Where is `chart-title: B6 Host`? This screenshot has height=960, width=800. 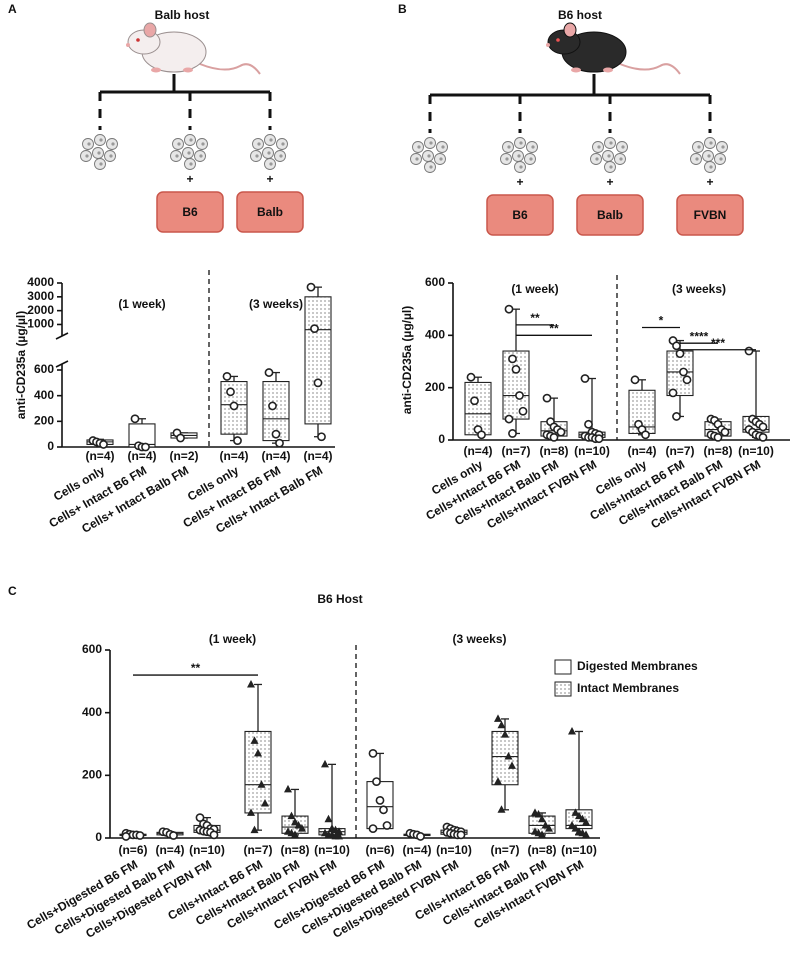
chart-title: B6 Host is located at coordinates (339, 599).